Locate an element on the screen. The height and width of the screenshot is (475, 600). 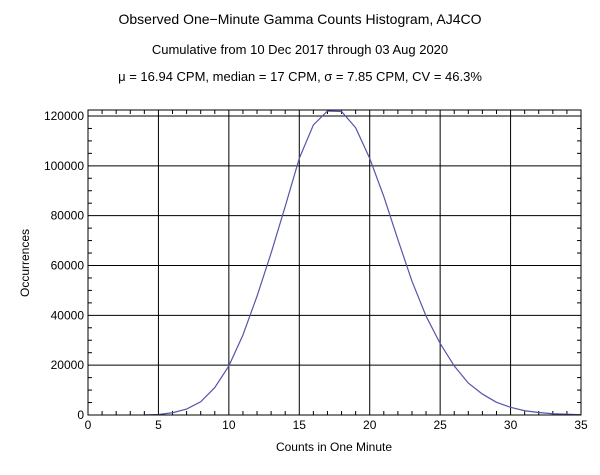
x-axis-label: Counts in One Minute is located at coordinates (334, 447).